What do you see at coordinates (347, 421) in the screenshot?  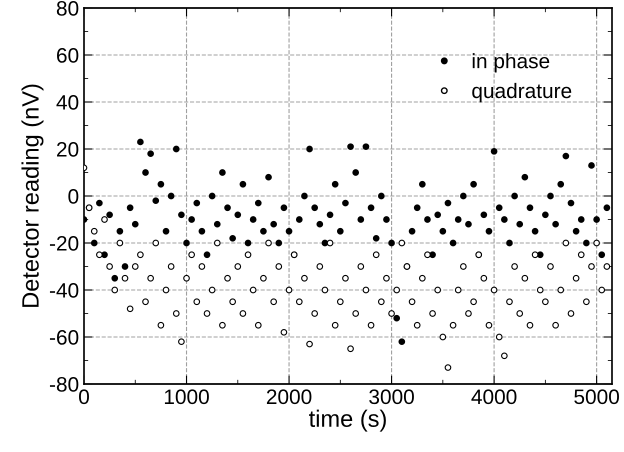 I see `x-axis-title: time (s)` at bounding box center [347, 421].